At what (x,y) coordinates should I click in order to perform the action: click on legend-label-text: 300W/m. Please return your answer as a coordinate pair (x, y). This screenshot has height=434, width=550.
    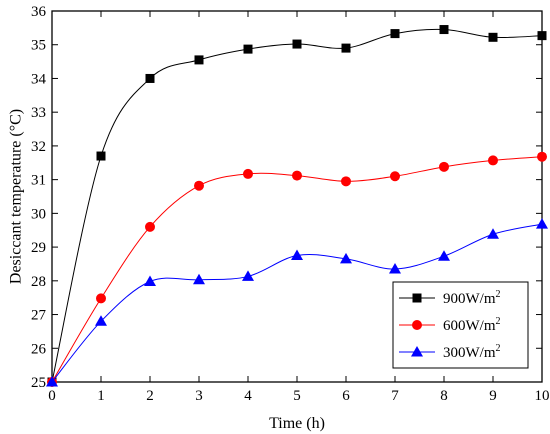
    Looking at the image, I should click on (469, 353).